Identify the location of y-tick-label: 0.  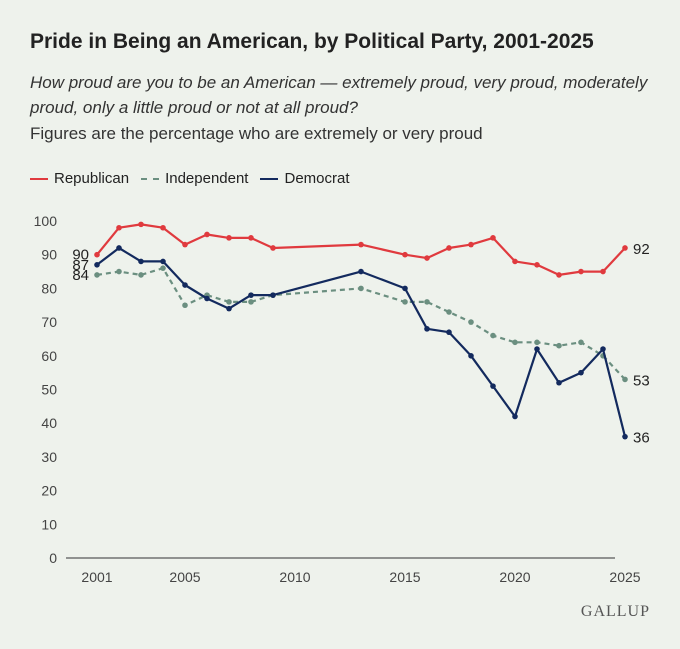
(53, 558).